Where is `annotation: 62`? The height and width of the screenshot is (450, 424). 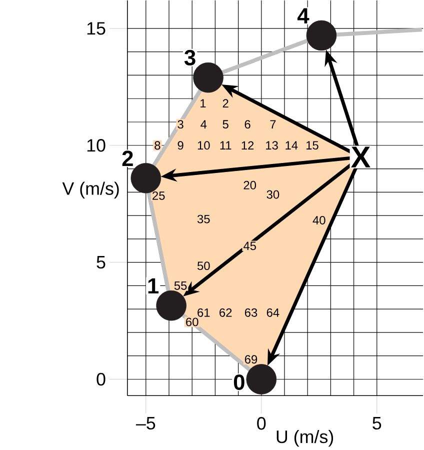
annotation: 62 is located at coordinates (226, 312).